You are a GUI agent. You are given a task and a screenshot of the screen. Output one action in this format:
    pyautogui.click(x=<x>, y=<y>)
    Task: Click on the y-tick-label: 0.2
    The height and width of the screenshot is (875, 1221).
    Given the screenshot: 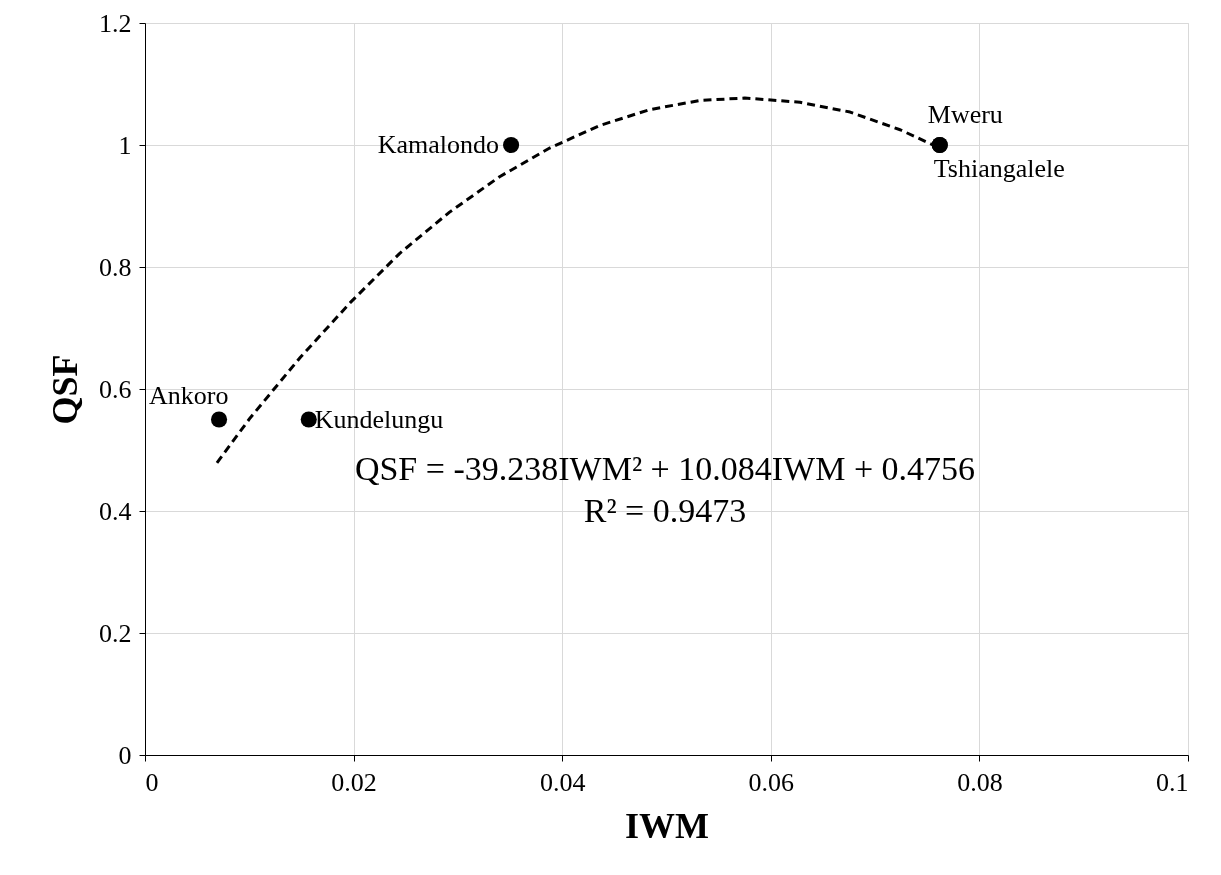 What is the action you would take?
    pyautogui.click(x=115, y=633)
    